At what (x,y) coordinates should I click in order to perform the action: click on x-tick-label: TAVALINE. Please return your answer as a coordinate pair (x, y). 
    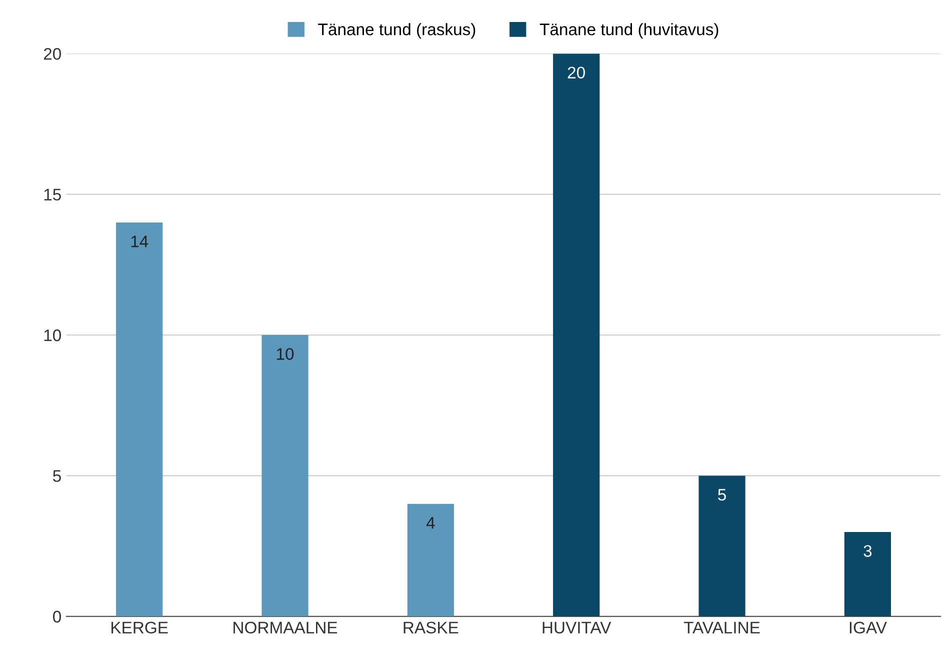
    Looking at the image, I should click on (722, 628).